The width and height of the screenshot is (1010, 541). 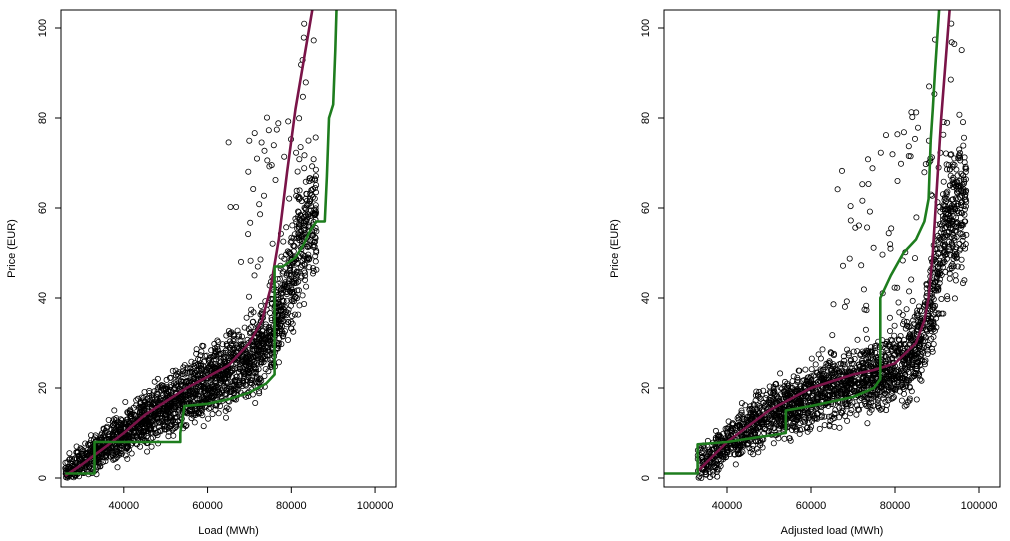 What do you see at coordinates (43, 478) in the screenshot?
I see `y-tick-label: 0` at bounding box center [43, 478].